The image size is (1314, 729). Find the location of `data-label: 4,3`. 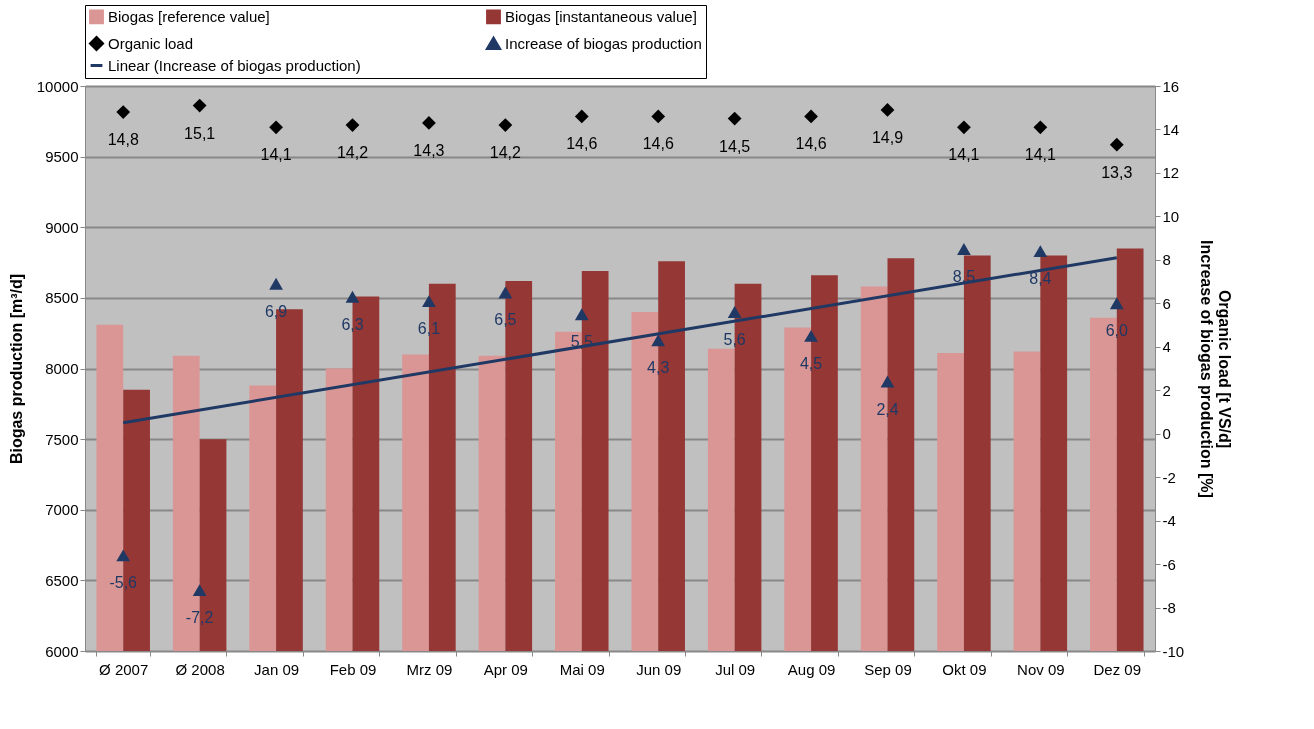

data-label: 4,3 is located at coordinates (658, 368).